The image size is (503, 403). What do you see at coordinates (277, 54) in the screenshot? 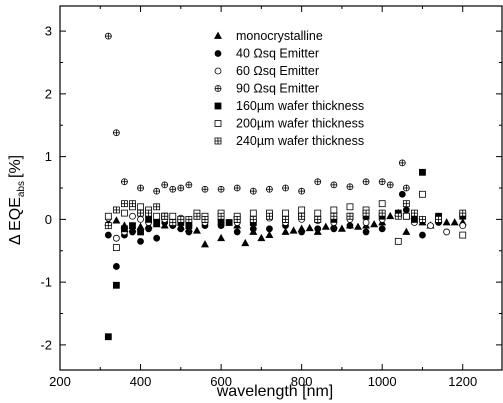
I see `legend-label: 40 Ωsq Emitter` at bounding box center [277, 54].